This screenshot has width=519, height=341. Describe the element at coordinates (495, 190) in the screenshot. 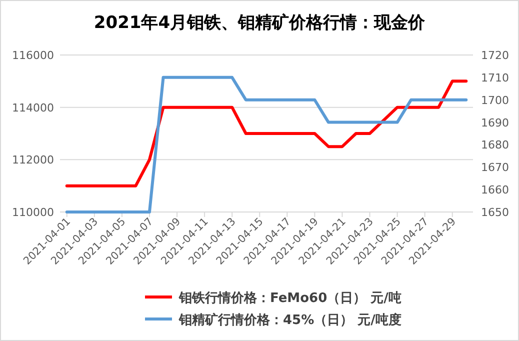

I see `y2-tick-label: 1660` at that location.